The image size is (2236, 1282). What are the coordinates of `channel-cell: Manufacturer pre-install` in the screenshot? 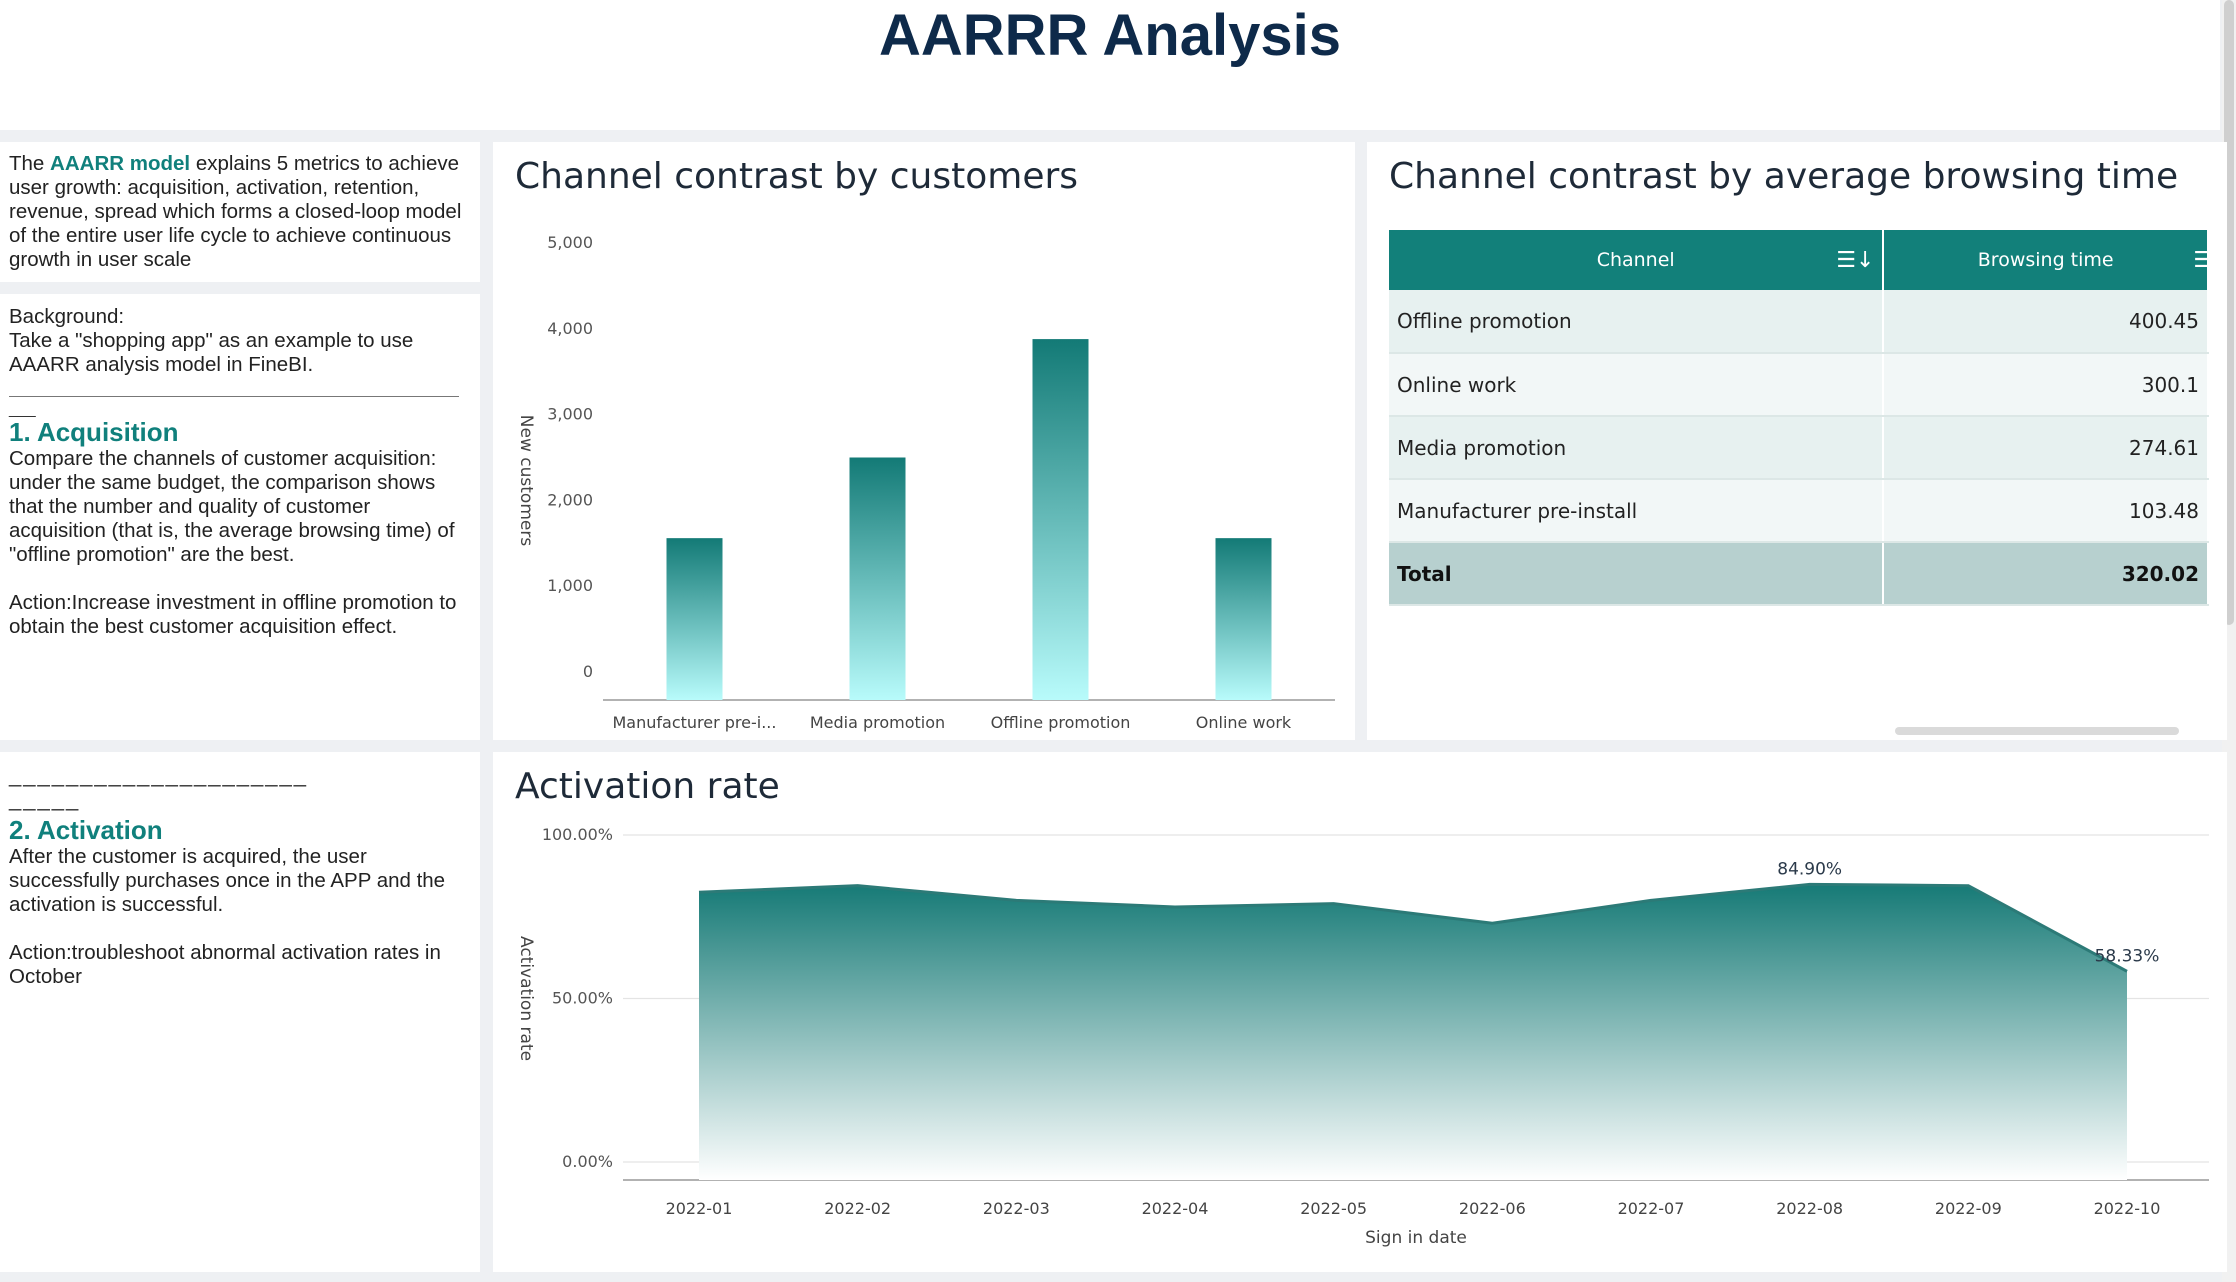 It's located at (1637, 511).